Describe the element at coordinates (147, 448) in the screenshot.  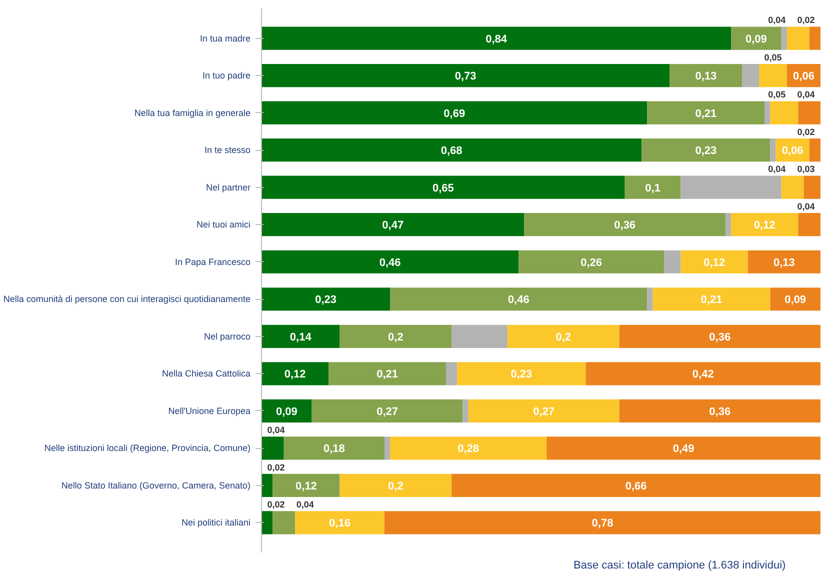
I see `y-tick-label: Nelle istituzioni locali (Regione, Provincia, Comune)` at that location.